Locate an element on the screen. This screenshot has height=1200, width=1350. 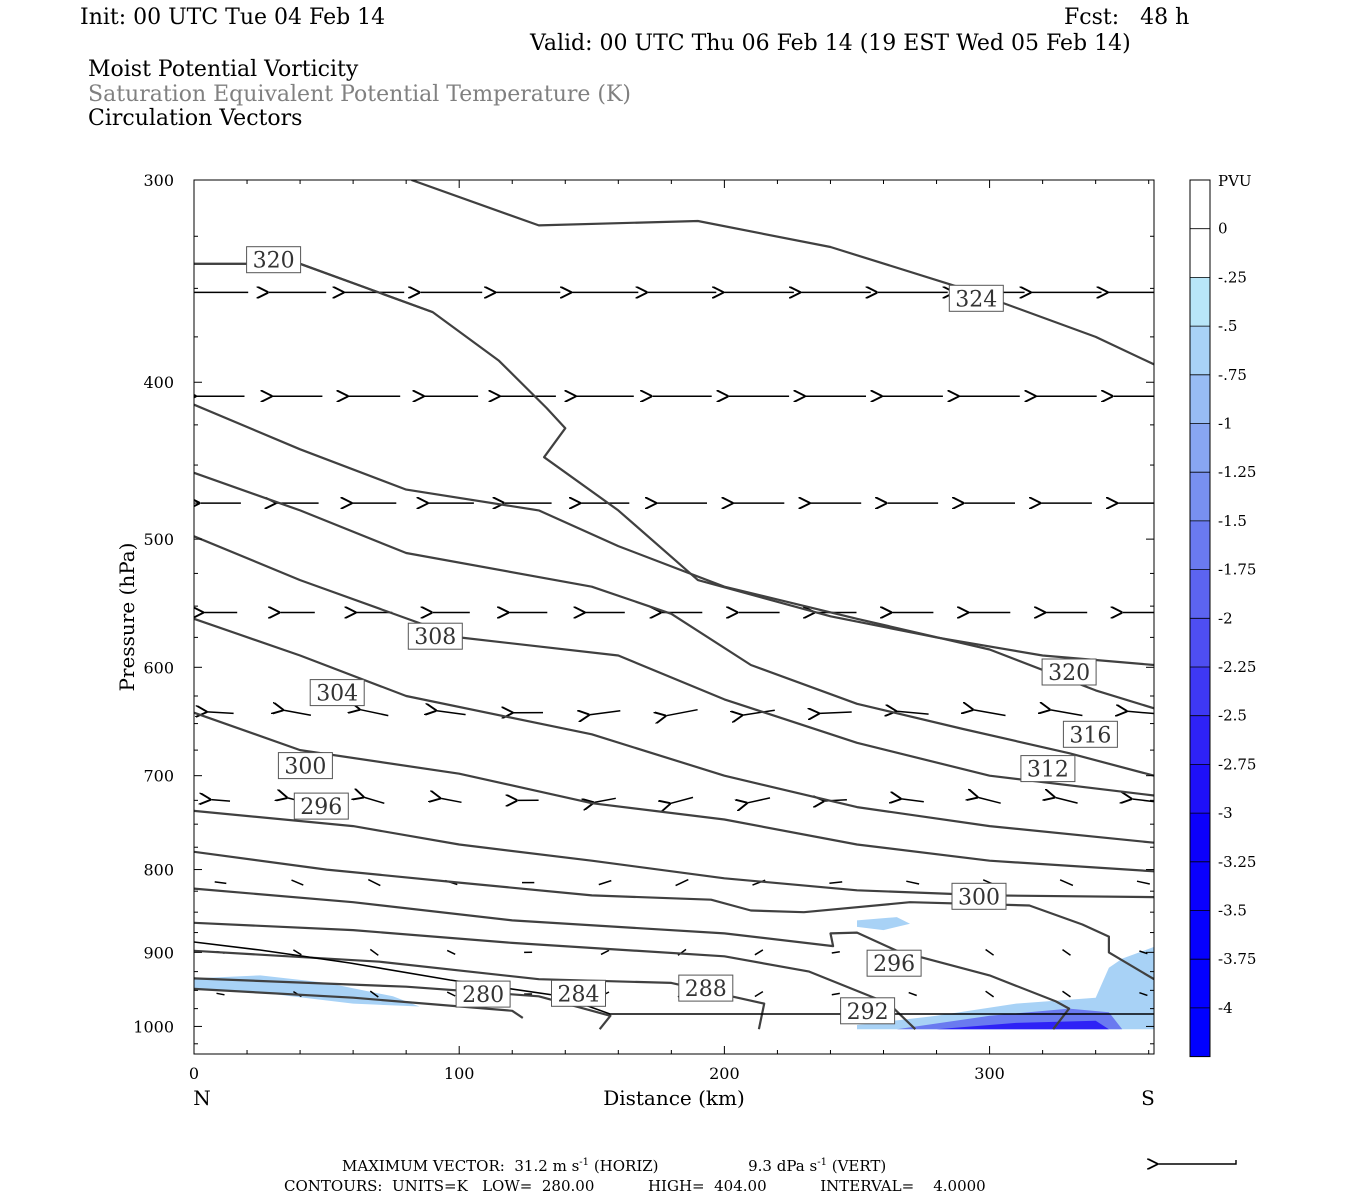
y-tick-label-6: 900 is located at coordinates (158, 952).